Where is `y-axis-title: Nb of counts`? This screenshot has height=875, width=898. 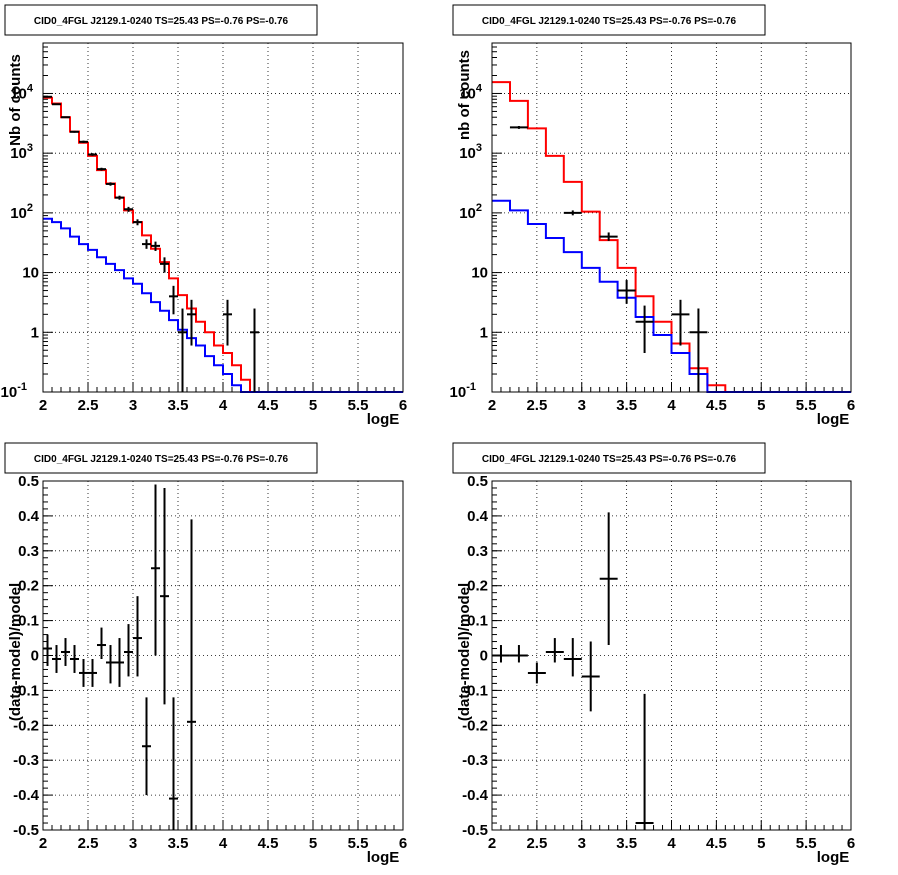 y-axis-title: Nb of counts is located at coordinates (15, 100).